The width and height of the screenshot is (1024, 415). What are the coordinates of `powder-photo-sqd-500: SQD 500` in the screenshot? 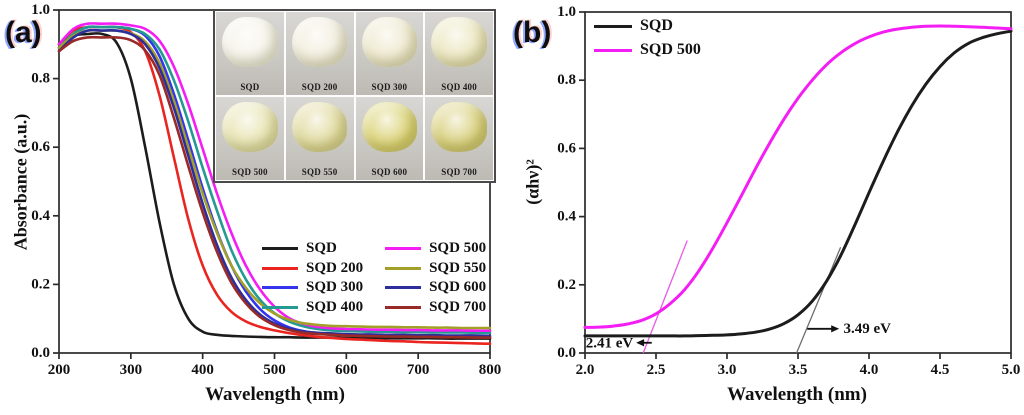 It's located at (250, 138).